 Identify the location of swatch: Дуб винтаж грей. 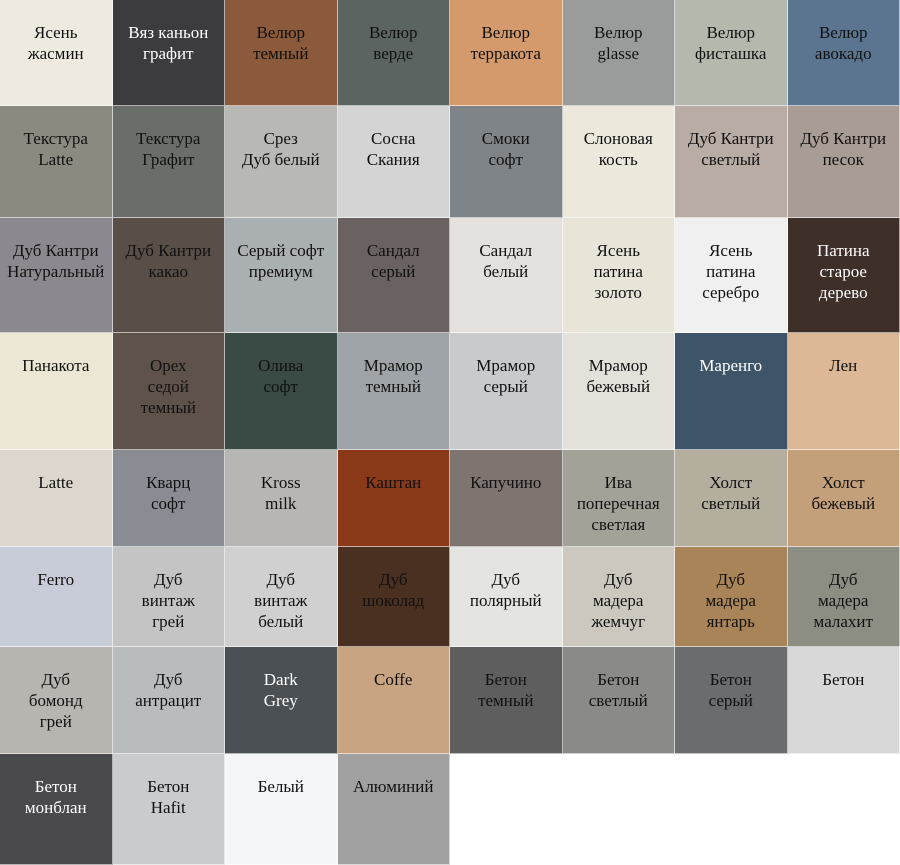
(168, 597).